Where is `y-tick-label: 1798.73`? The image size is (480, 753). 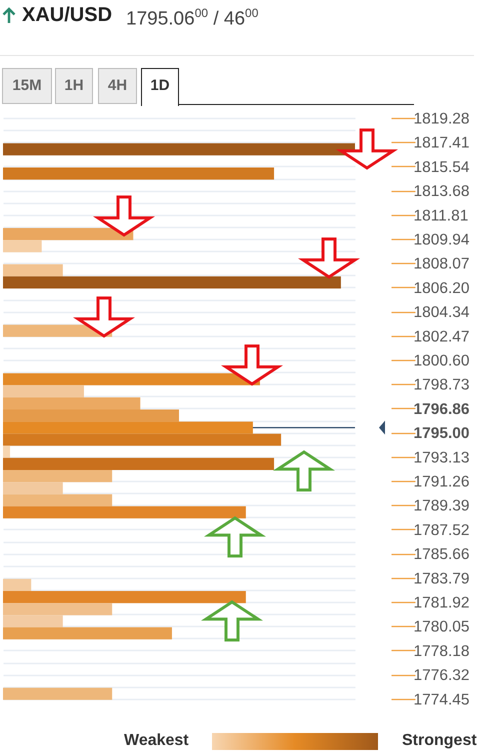 y-tick-label: 1798.73 is located at coordinates (441, 385).